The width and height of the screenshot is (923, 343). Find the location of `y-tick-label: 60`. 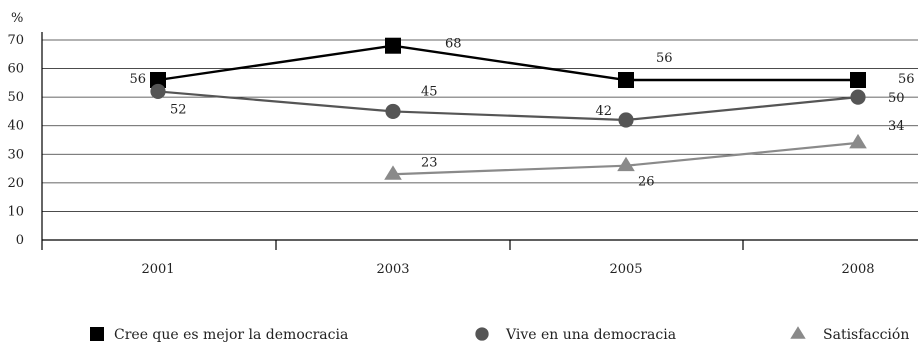

y-tick-label: 60 is located at coordinates (15, 69).